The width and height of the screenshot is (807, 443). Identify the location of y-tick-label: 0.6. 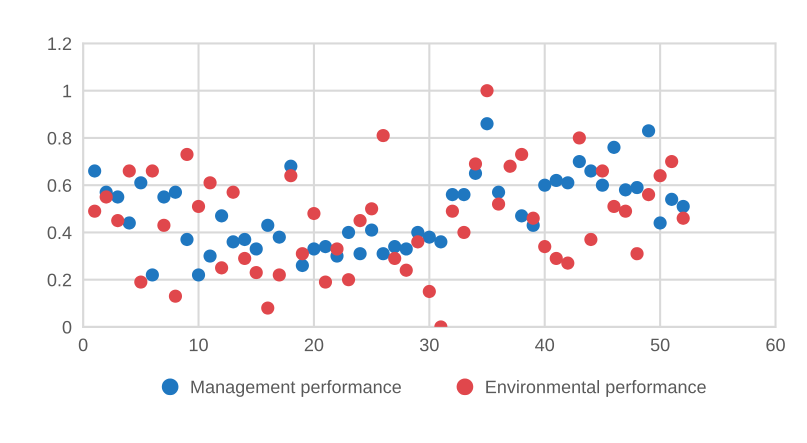
(60, 185).